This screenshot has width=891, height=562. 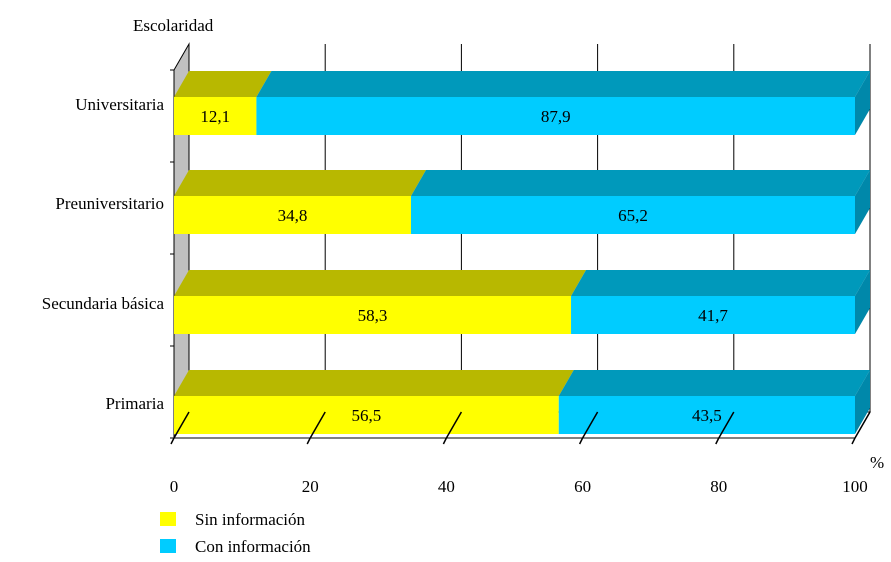 What do you see at coordinates (235, 533) in the screenshot?
I see `legend: Sin información Con información` at bounding box center [235, 533].